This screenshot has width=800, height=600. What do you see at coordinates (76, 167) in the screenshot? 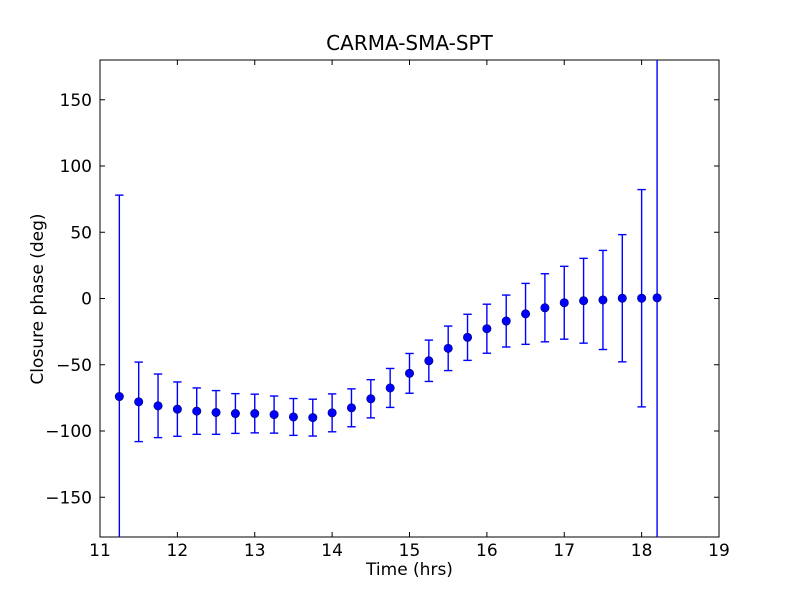
I see `y-tick-label: 100` at bounding box center [76, 167].